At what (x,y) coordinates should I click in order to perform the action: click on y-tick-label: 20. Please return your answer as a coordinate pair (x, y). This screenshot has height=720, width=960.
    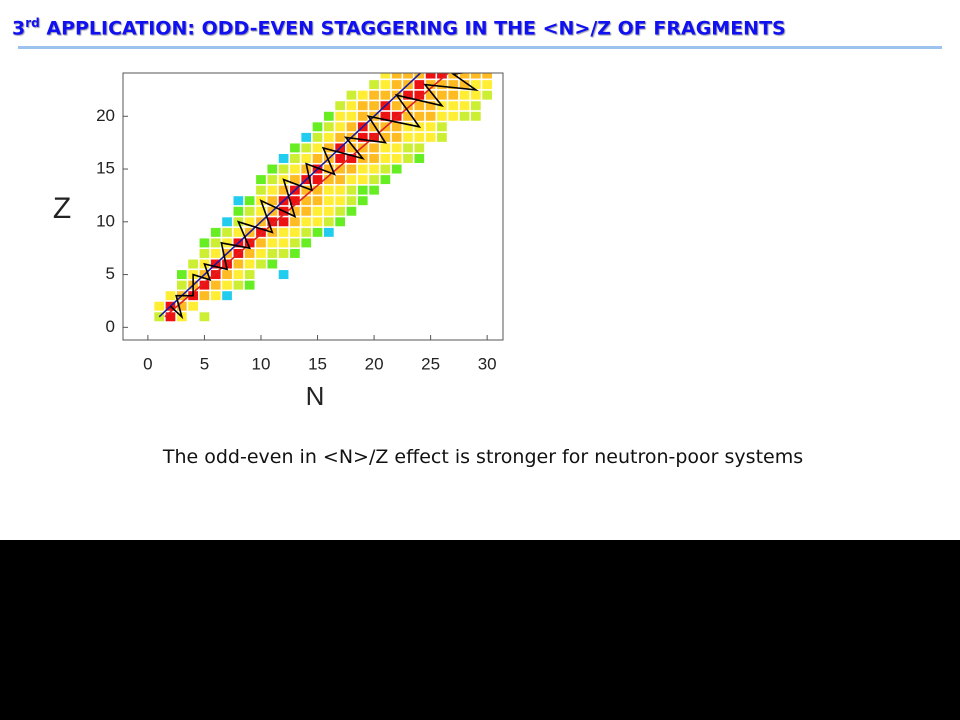
    Looking at the image, I should click on (105, 115).